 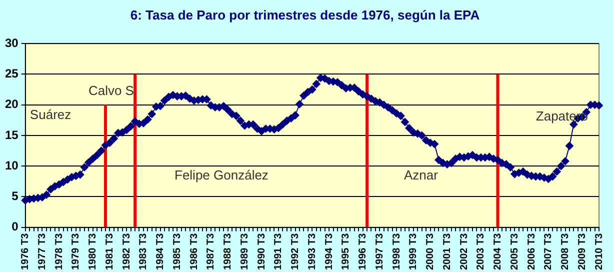 What do you see at coordinates (244, 251) in the screenshot?
I see `x-tick-label: 1989 T3` at bounding box center [244, 251].